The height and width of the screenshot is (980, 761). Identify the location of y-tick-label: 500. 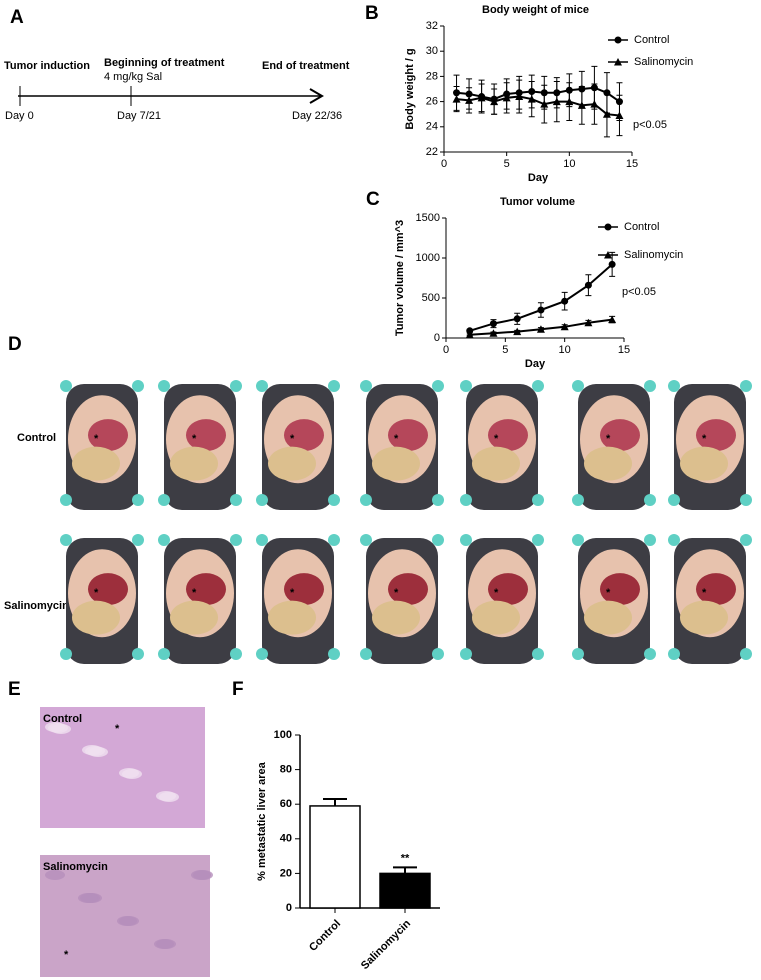
(431, 298).